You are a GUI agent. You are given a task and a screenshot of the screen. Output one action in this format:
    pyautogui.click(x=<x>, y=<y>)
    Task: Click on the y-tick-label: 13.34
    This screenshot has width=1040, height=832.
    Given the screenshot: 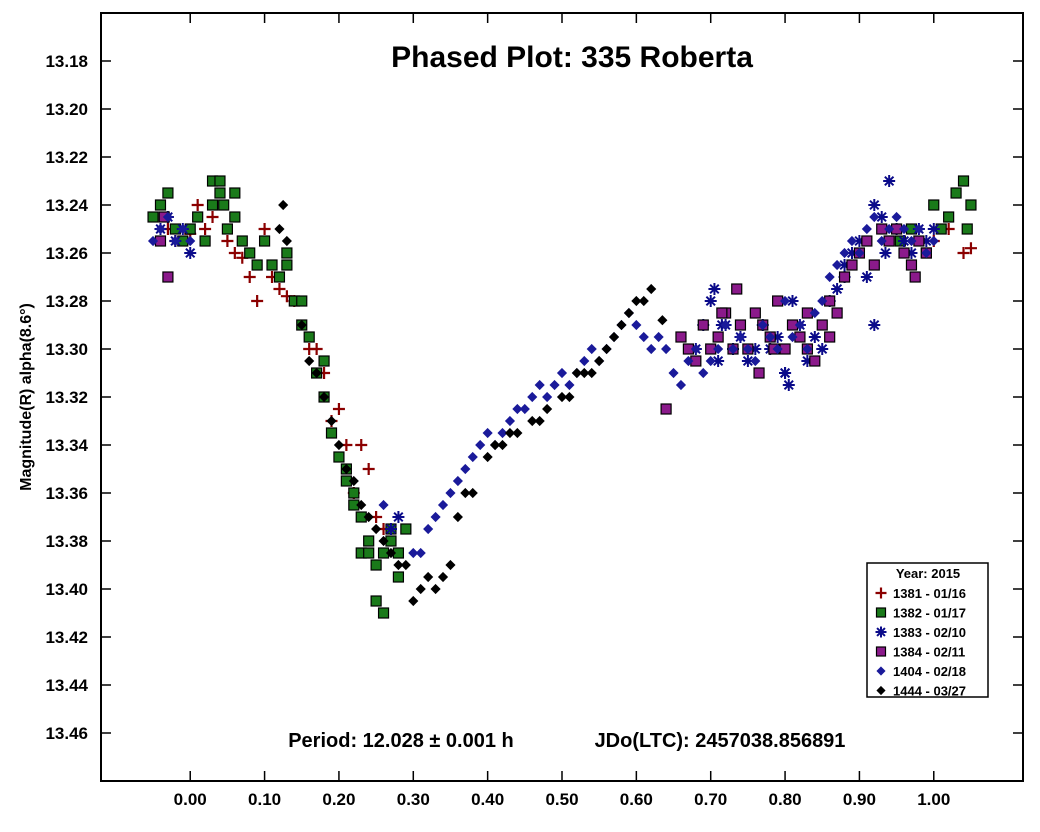 What is the action you would take?
    pyautogui.click(x=66, y=445)
    